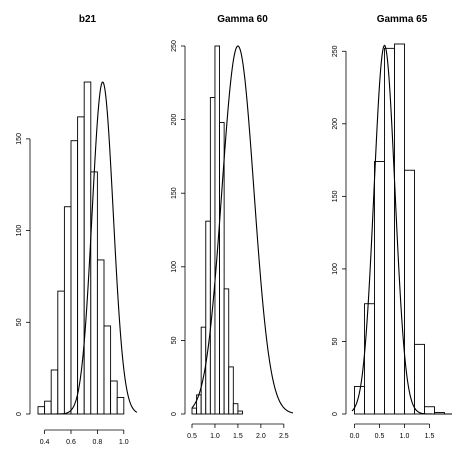  Describe the element at coordinates (242, 19) in the screenshot. I see `chart-title: Gamma 60` at that location.